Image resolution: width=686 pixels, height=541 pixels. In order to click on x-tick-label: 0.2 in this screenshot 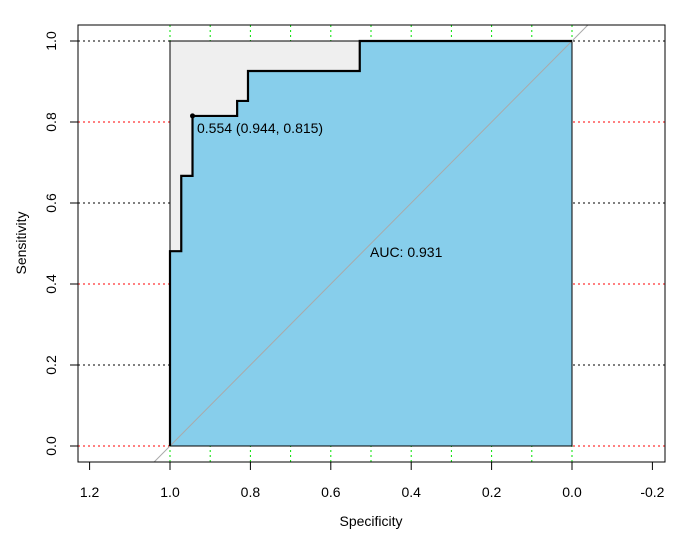, I will do `click(492, 492)`.